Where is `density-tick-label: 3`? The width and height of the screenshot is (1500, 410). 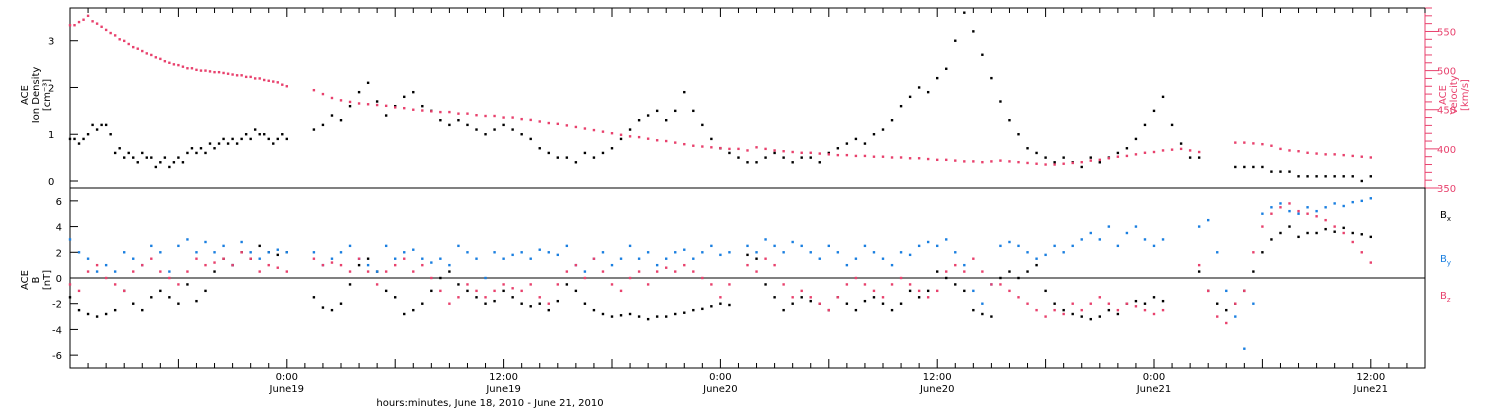 density-tick-label: 3 is located at coordinates (51, 42).